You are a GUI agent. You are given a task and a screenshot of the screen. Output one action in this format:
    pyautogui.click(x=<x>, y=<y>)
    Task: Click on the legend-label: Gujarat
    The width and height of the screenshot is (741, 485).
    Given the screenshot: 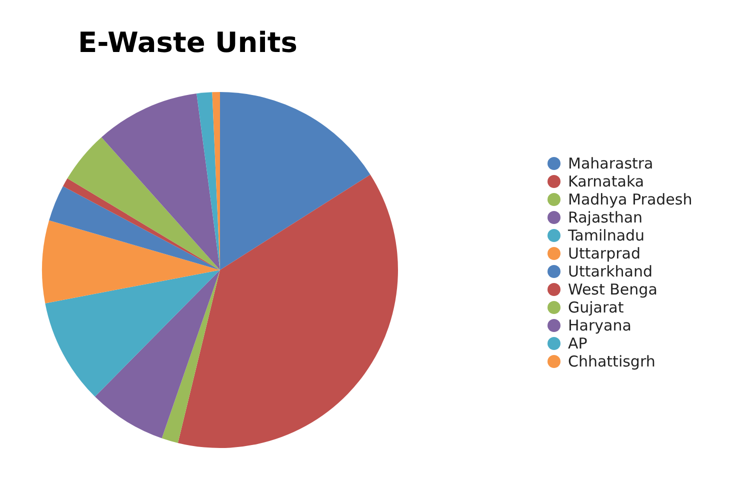 What is the action you would take?
    pyautogui.click(x=596, y=307)
    